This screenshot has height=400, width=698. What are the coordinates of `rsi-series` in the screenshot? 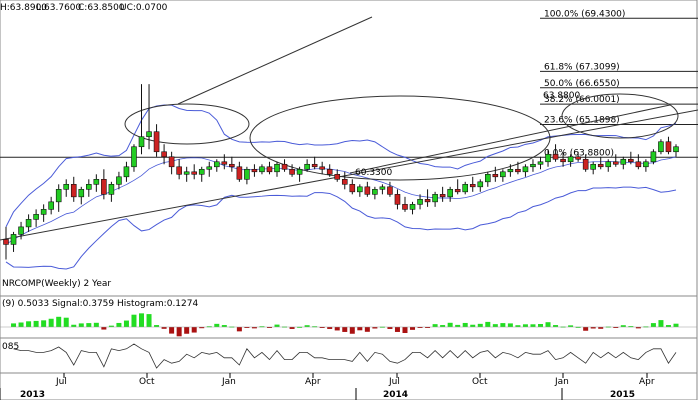 It's located at (345, 356).